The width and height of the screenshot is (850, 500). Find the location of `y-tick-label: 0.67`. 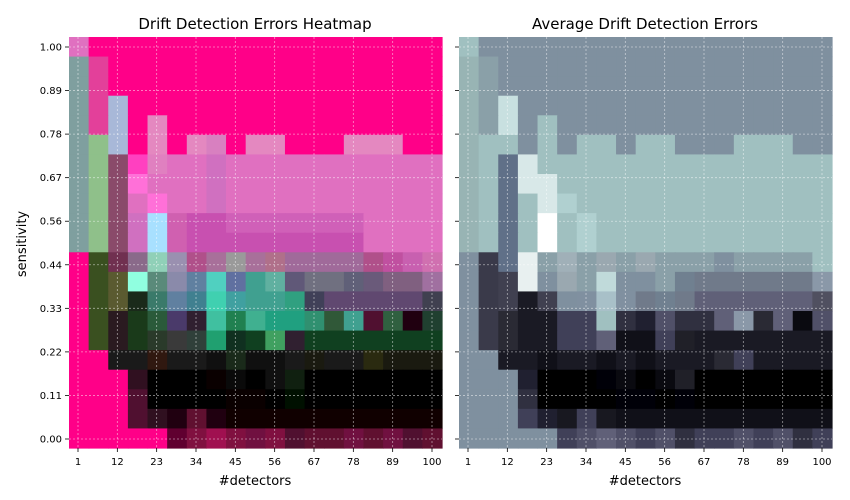

y-tick-label: 0.67 is located at coordinates (51, 178).